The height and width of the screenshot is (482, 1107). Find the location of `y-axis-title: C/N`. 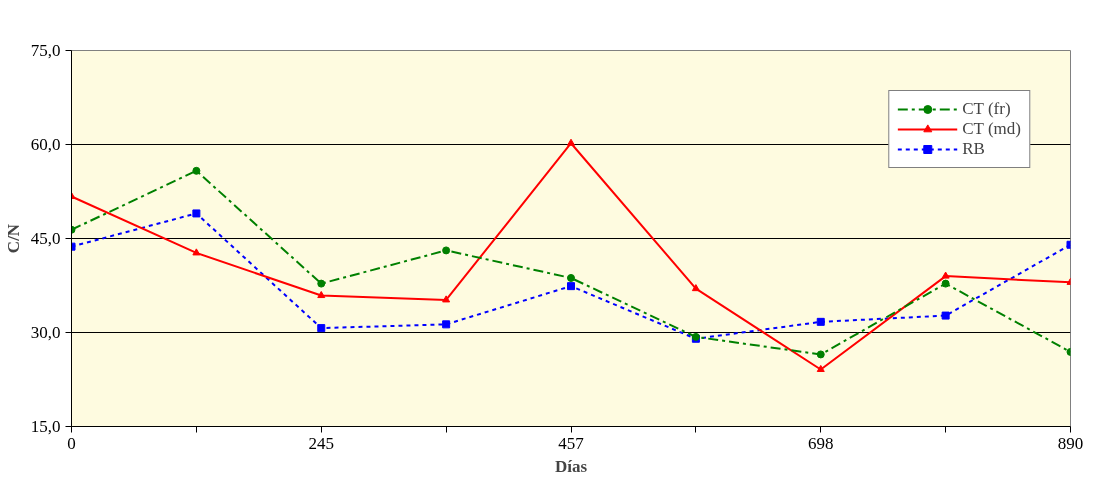

y-axis-title: C/N is located at coordinates (13, 238).